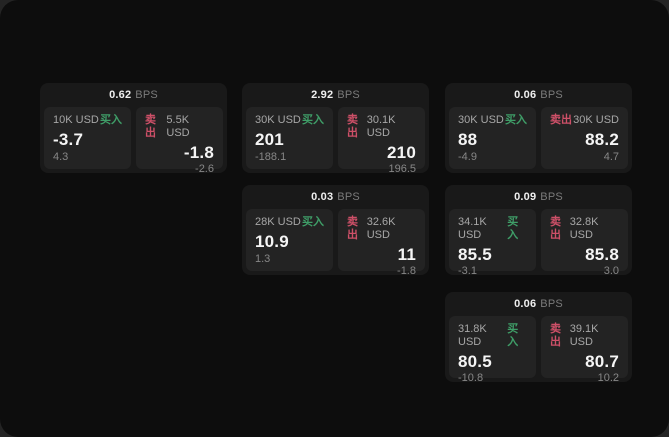 Image resolution: width=669 pixels, height=437 pixels. Describe the element at coordinates (87, 138) in the screenshot. I see `buy-panel: 10K USD 买入 -3.7 4.3` at that location.